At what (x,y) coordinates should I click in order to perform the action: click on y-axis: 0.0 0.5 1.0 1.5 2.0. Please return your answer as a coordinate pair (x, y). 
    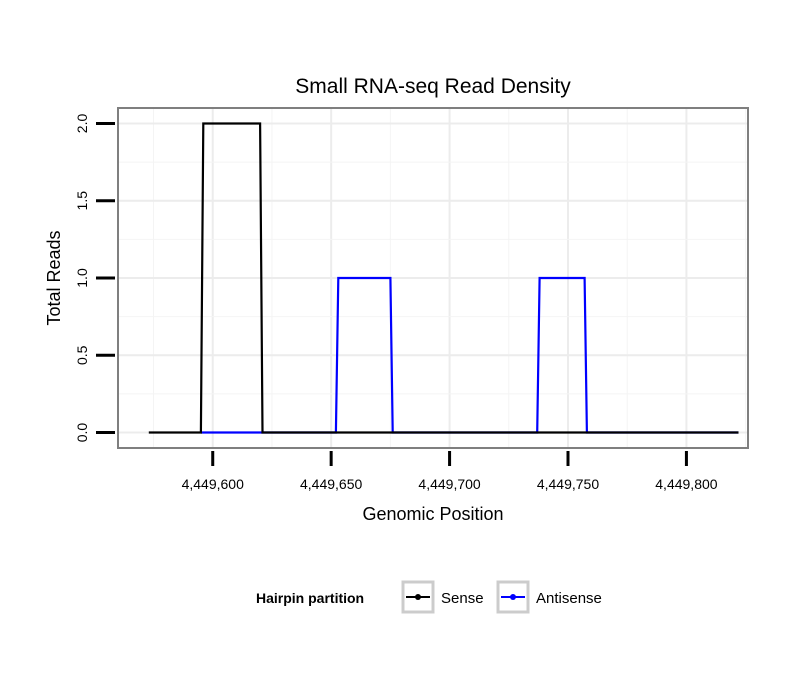
    Looking at the image, I should click on (94, 278).